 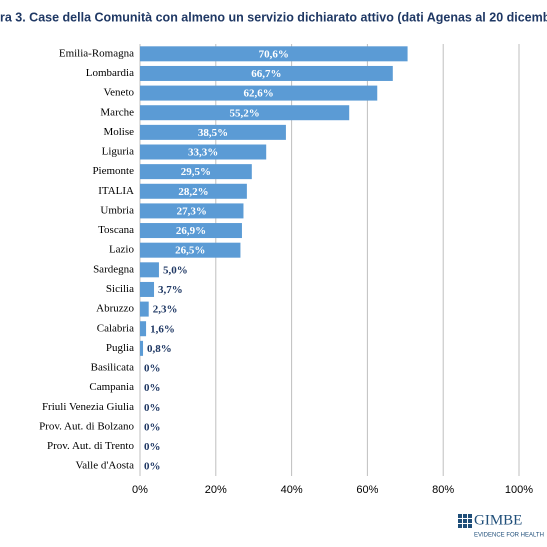 What do you see at coordinates (105, 466) in the screenshot?
I see `y-tick-label: Valle d'Aosta` at bounding box center [105, 466].